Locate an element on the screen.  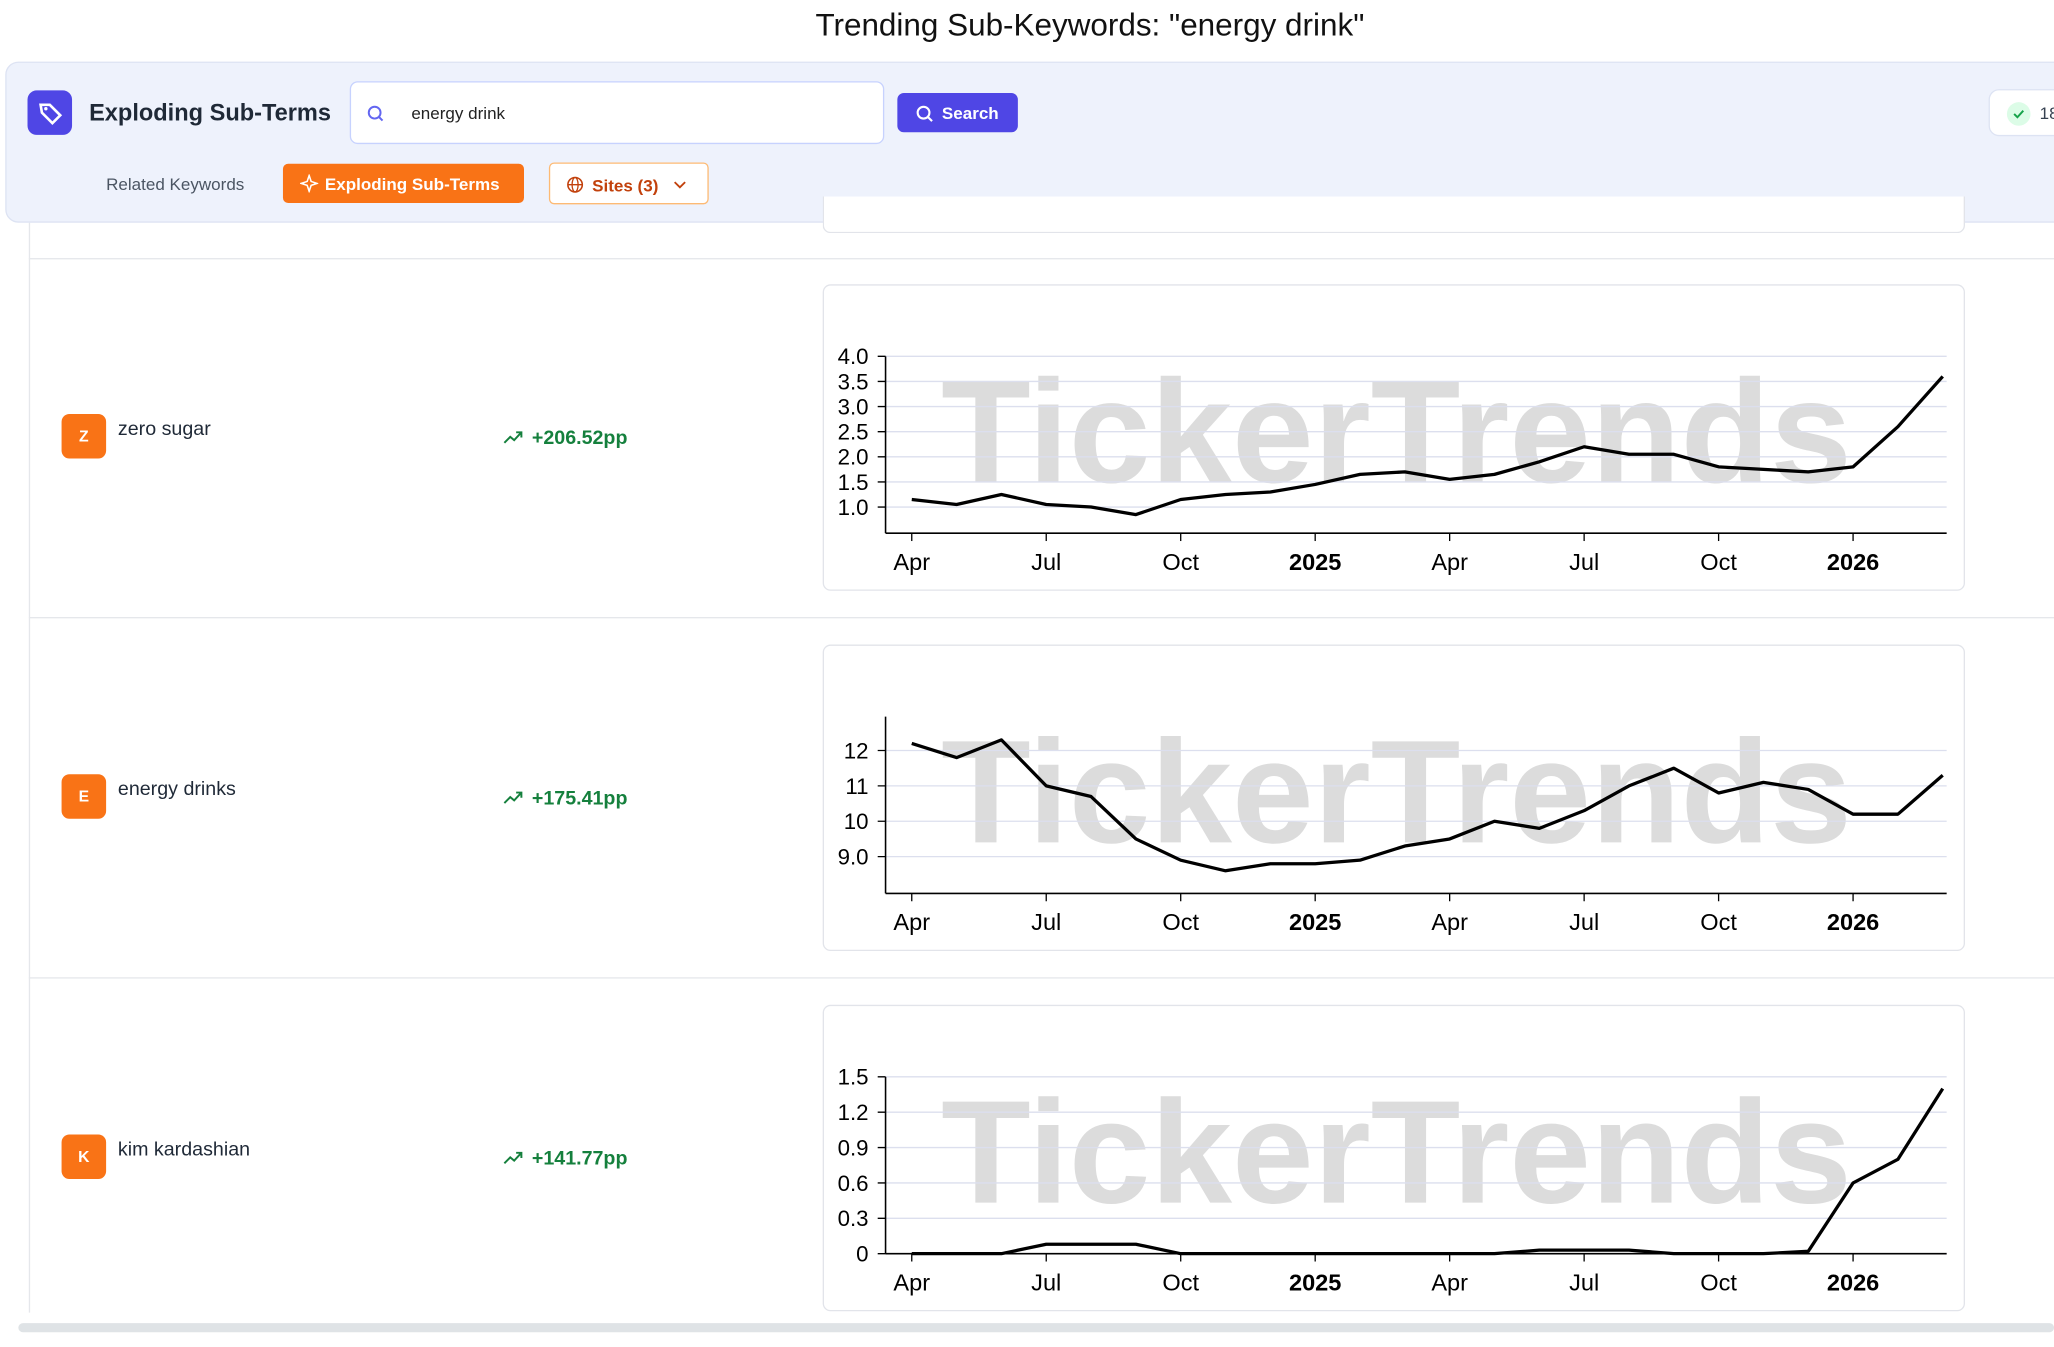
page-title: Trending Sub-Keywords: "energy drink" is located at coordinates (1090, 25).